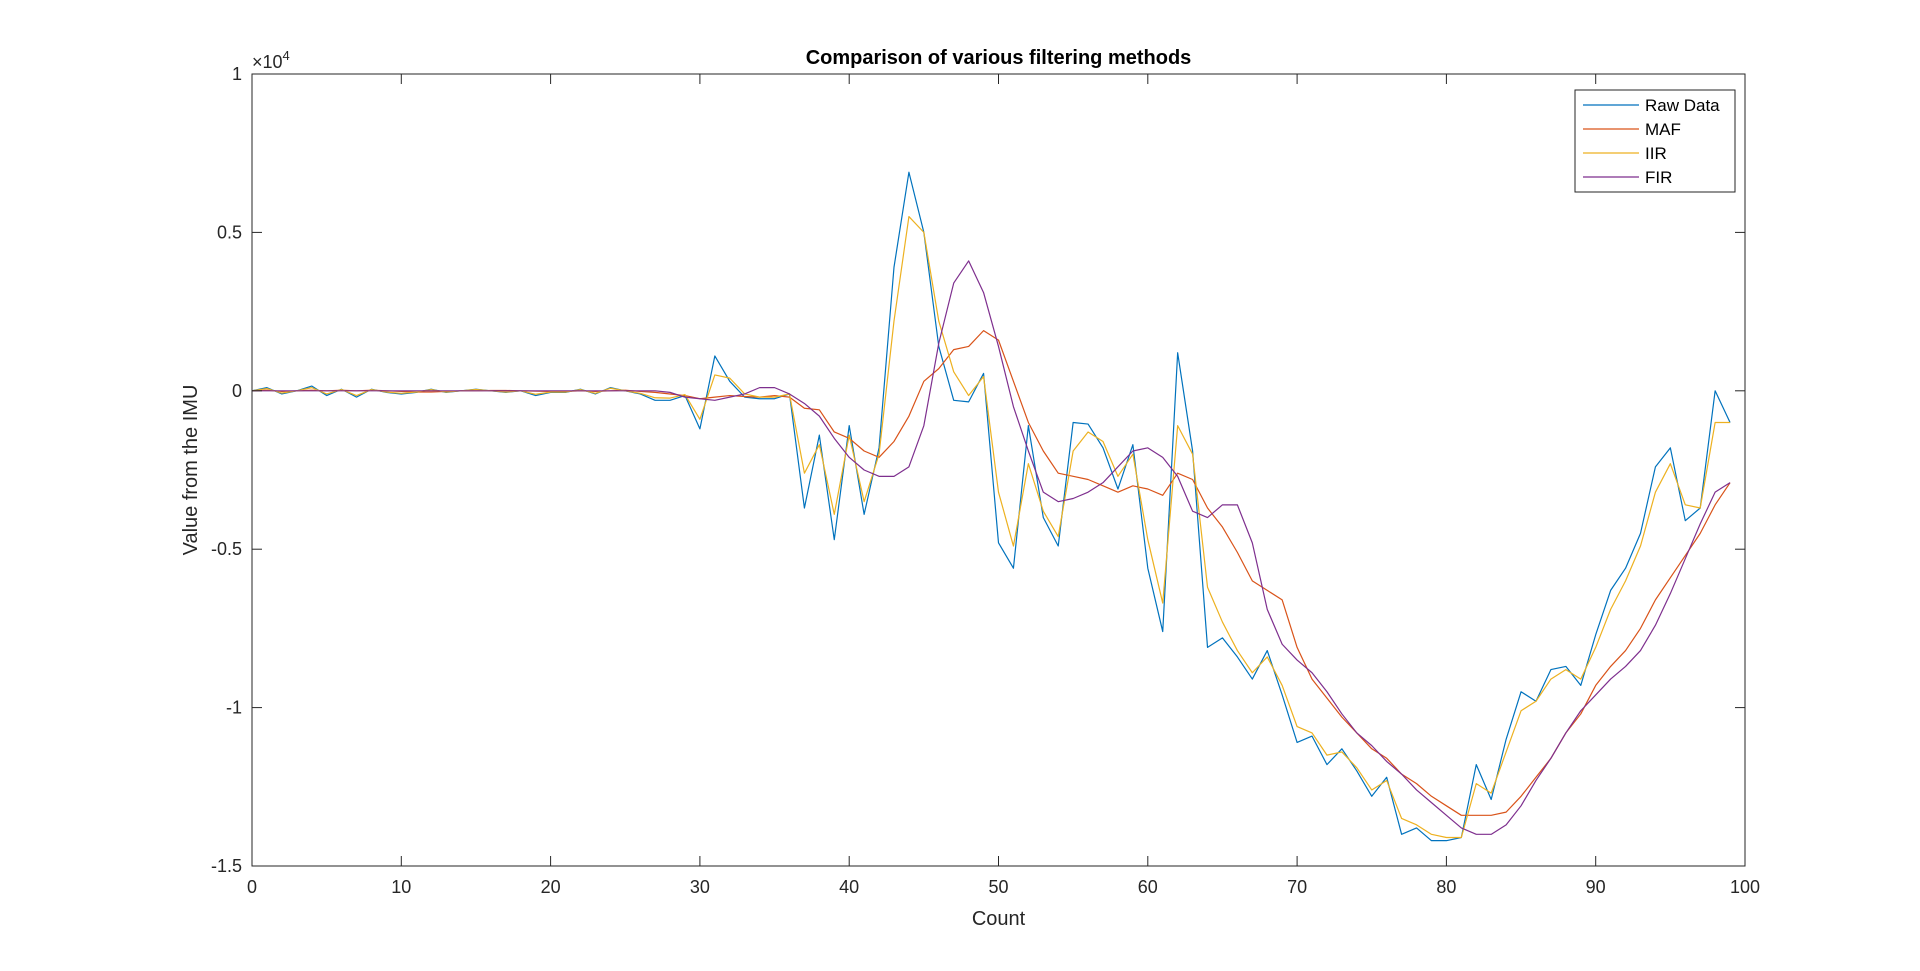  Describe the element at coordinates (286, 55) in the screenshot. I see `y-exponent-power: 4` at that location.